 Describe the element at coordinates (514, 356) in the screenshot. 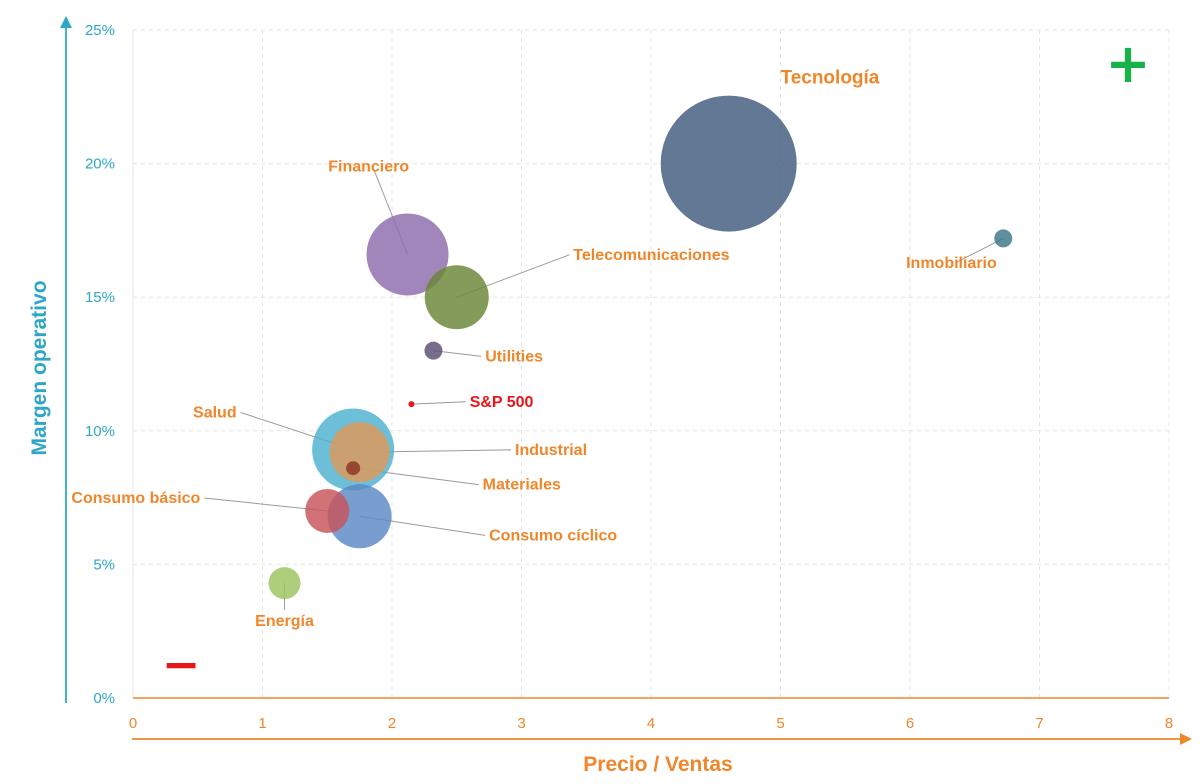

I see `label-utilities: Utilities` at that location.